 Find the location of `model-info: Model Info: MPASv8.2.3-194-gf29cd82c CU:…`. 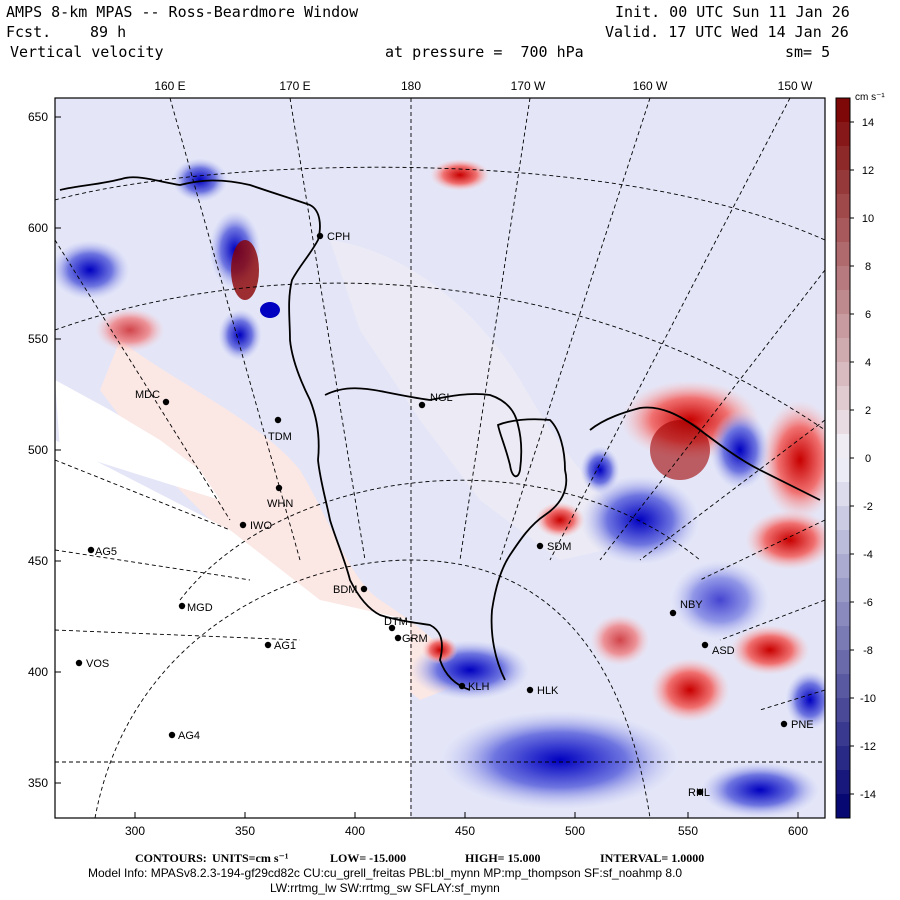

model-info: Model Info: MPASv8.2.3-194-gf29cd82c CU:… is located at coordinates (385, 873).